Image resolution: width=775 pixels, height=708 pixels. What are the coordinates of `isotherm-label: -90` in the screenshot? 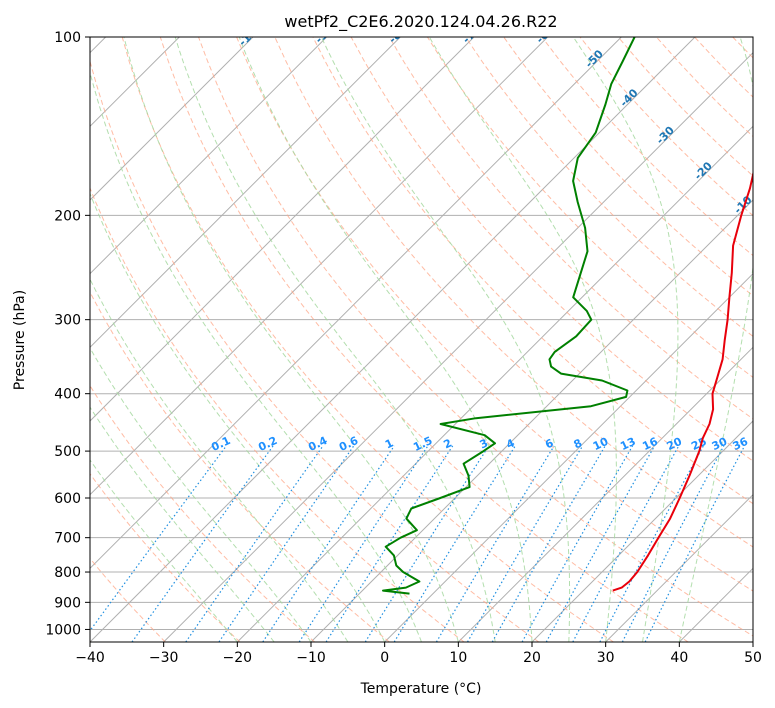 It's located at (324, 34).